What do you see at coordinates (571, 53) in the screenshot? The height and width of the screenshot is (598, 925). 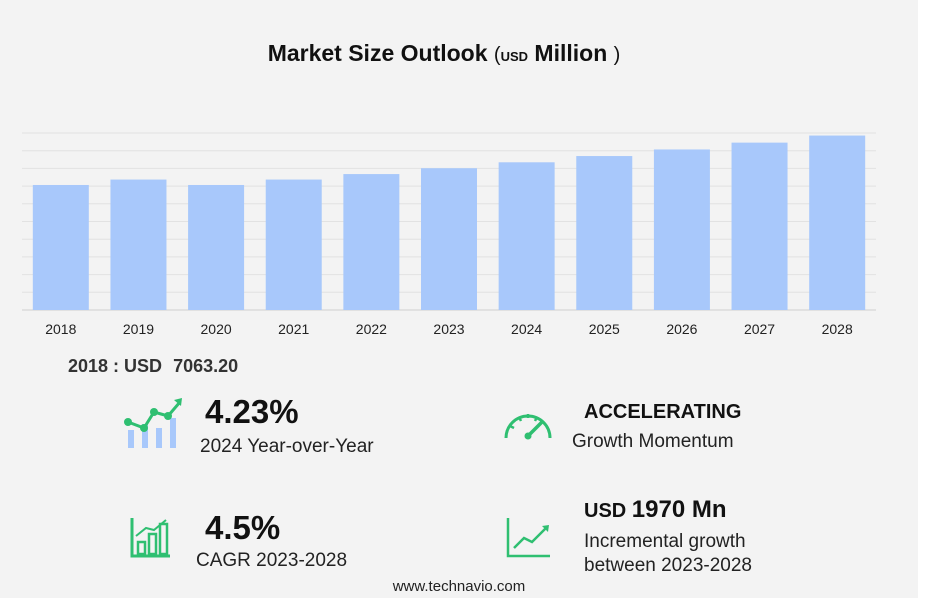 I see `title-unit: Million` at bounding box center [571, 53].